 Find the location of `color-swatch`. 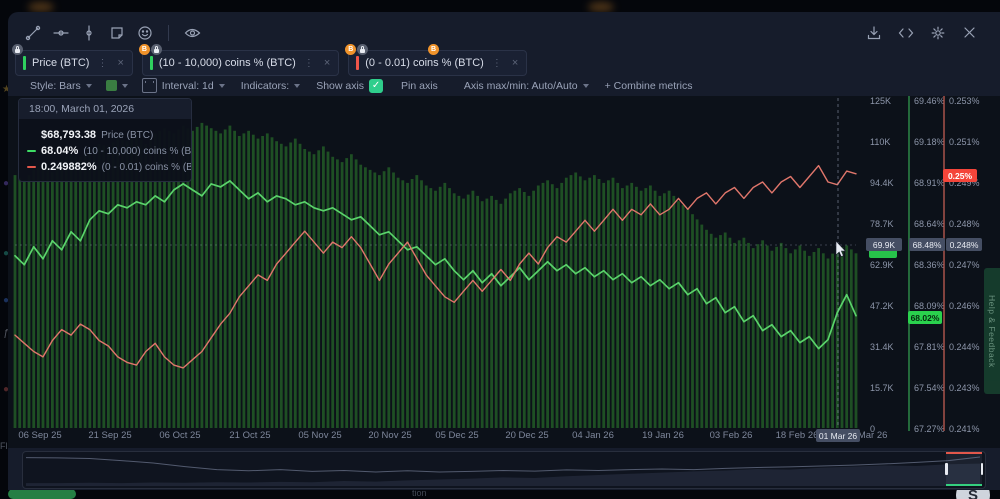

color-swatch is located at coordinates (111, 85).